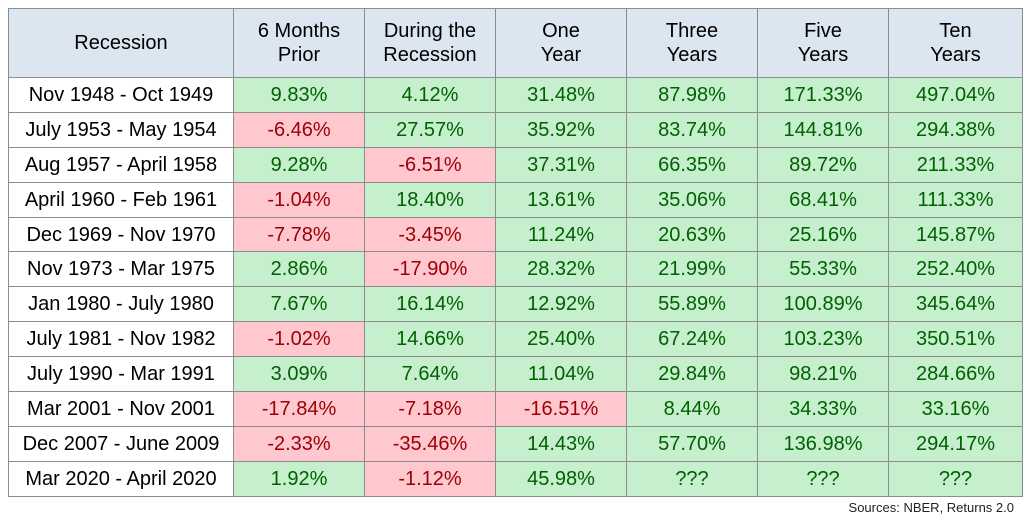 This screenshot has height=524, width=1024. I want to click on return-value-cell: 35.06%, so click(692, 199).